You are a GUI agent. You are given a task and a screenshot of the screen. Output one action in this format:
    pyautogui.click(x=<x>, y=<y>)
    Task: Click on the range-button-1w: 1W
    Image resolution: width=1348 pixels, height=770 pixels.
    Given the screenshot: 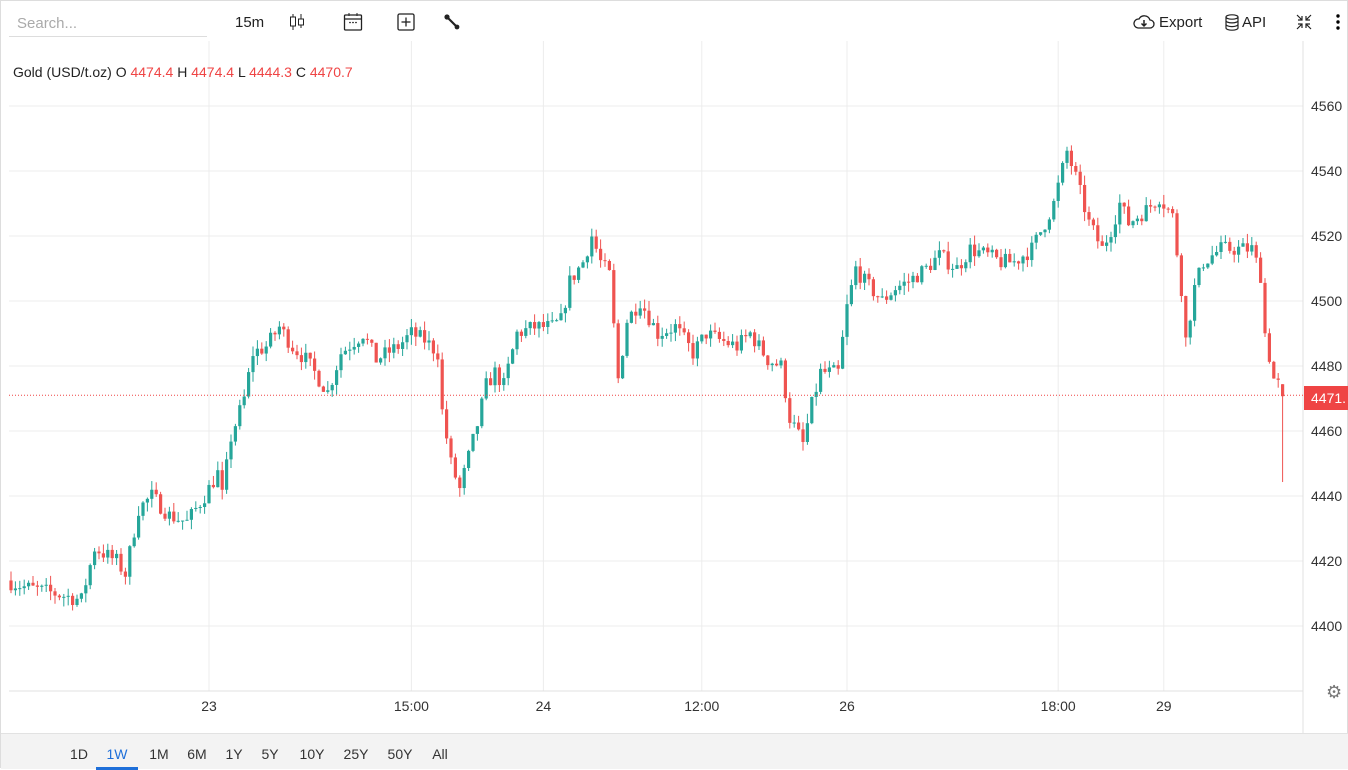 What is the action you would take?
    pyautogui.click(x=117, y=758)
    